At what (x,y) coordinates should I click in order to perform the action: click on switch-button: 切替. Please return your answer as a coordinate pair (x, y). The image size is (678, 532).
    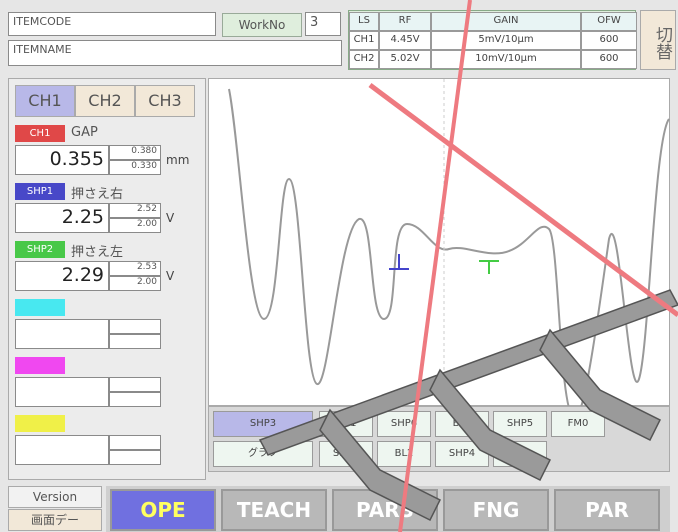
    Looking at the image, I should click on (658, 40).